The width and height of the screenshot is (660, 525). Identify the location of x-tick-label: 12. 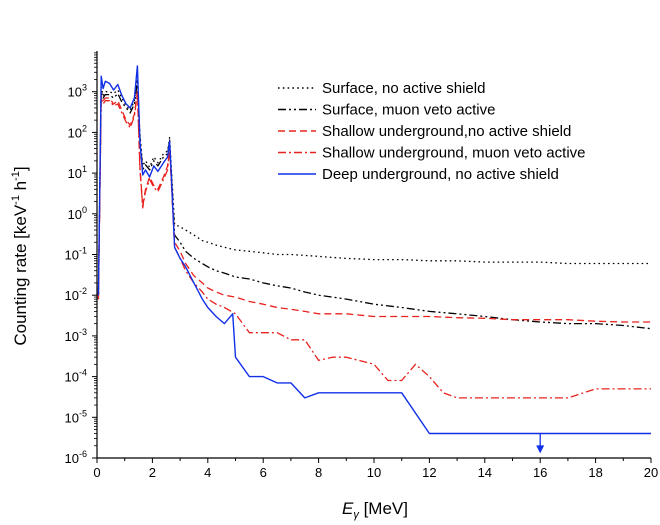
(429, 472).